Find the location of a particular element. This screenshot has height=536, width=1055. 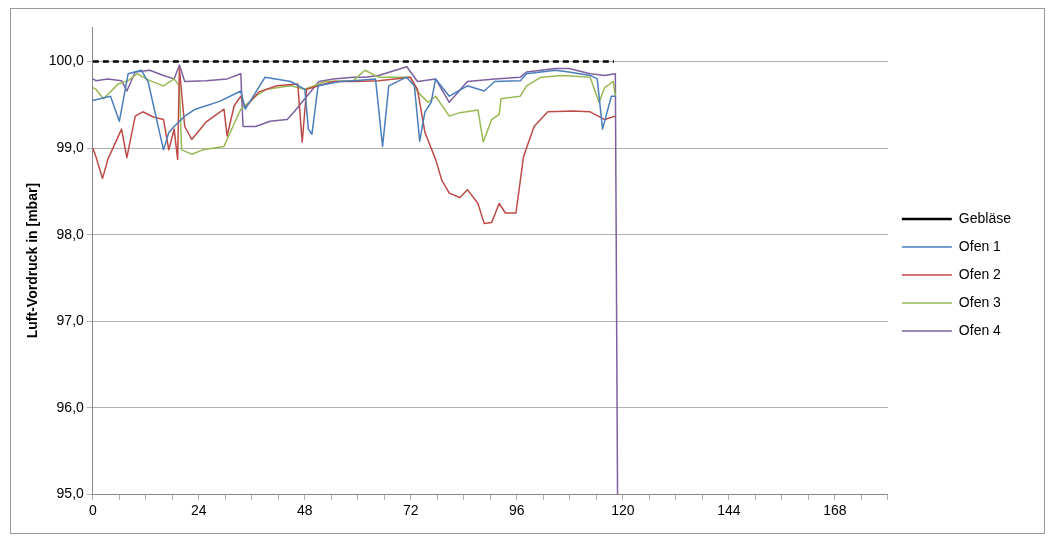

x-tick-label: 48 is located at coordinates (305, 510).